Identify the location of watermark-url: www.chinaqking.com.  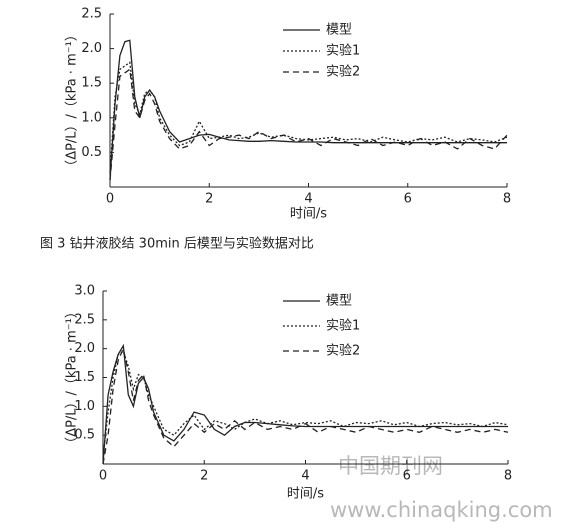
(441, 510).